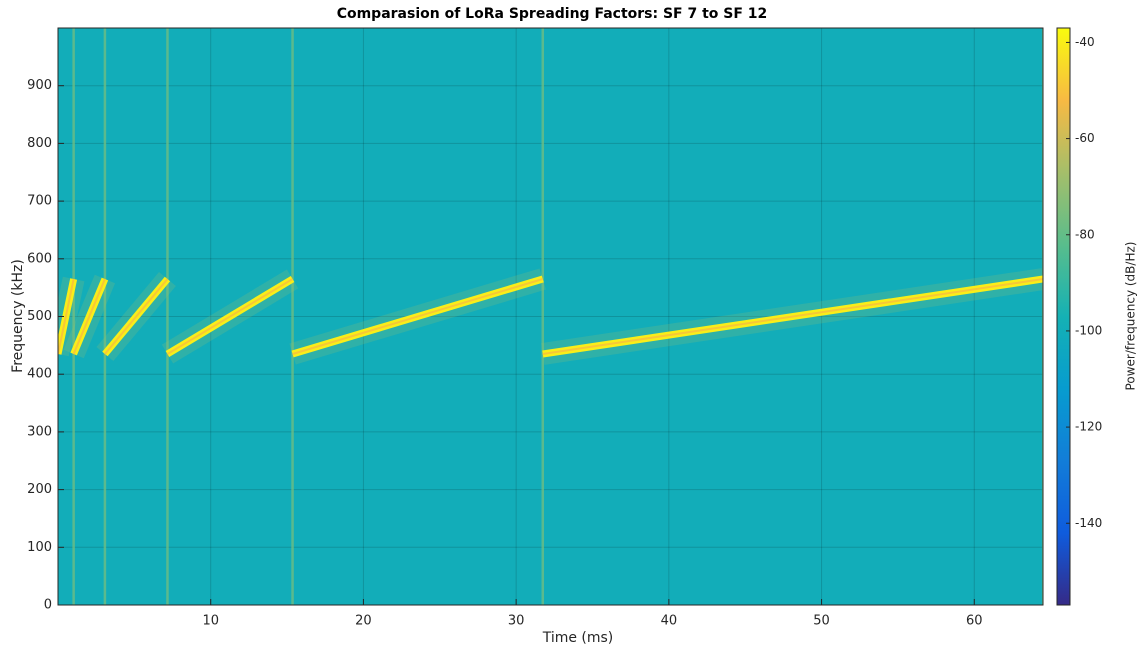 The width and height of the screenshot is (1144, 654). I want to click on y-tick-label: 100, so click(39, 547).